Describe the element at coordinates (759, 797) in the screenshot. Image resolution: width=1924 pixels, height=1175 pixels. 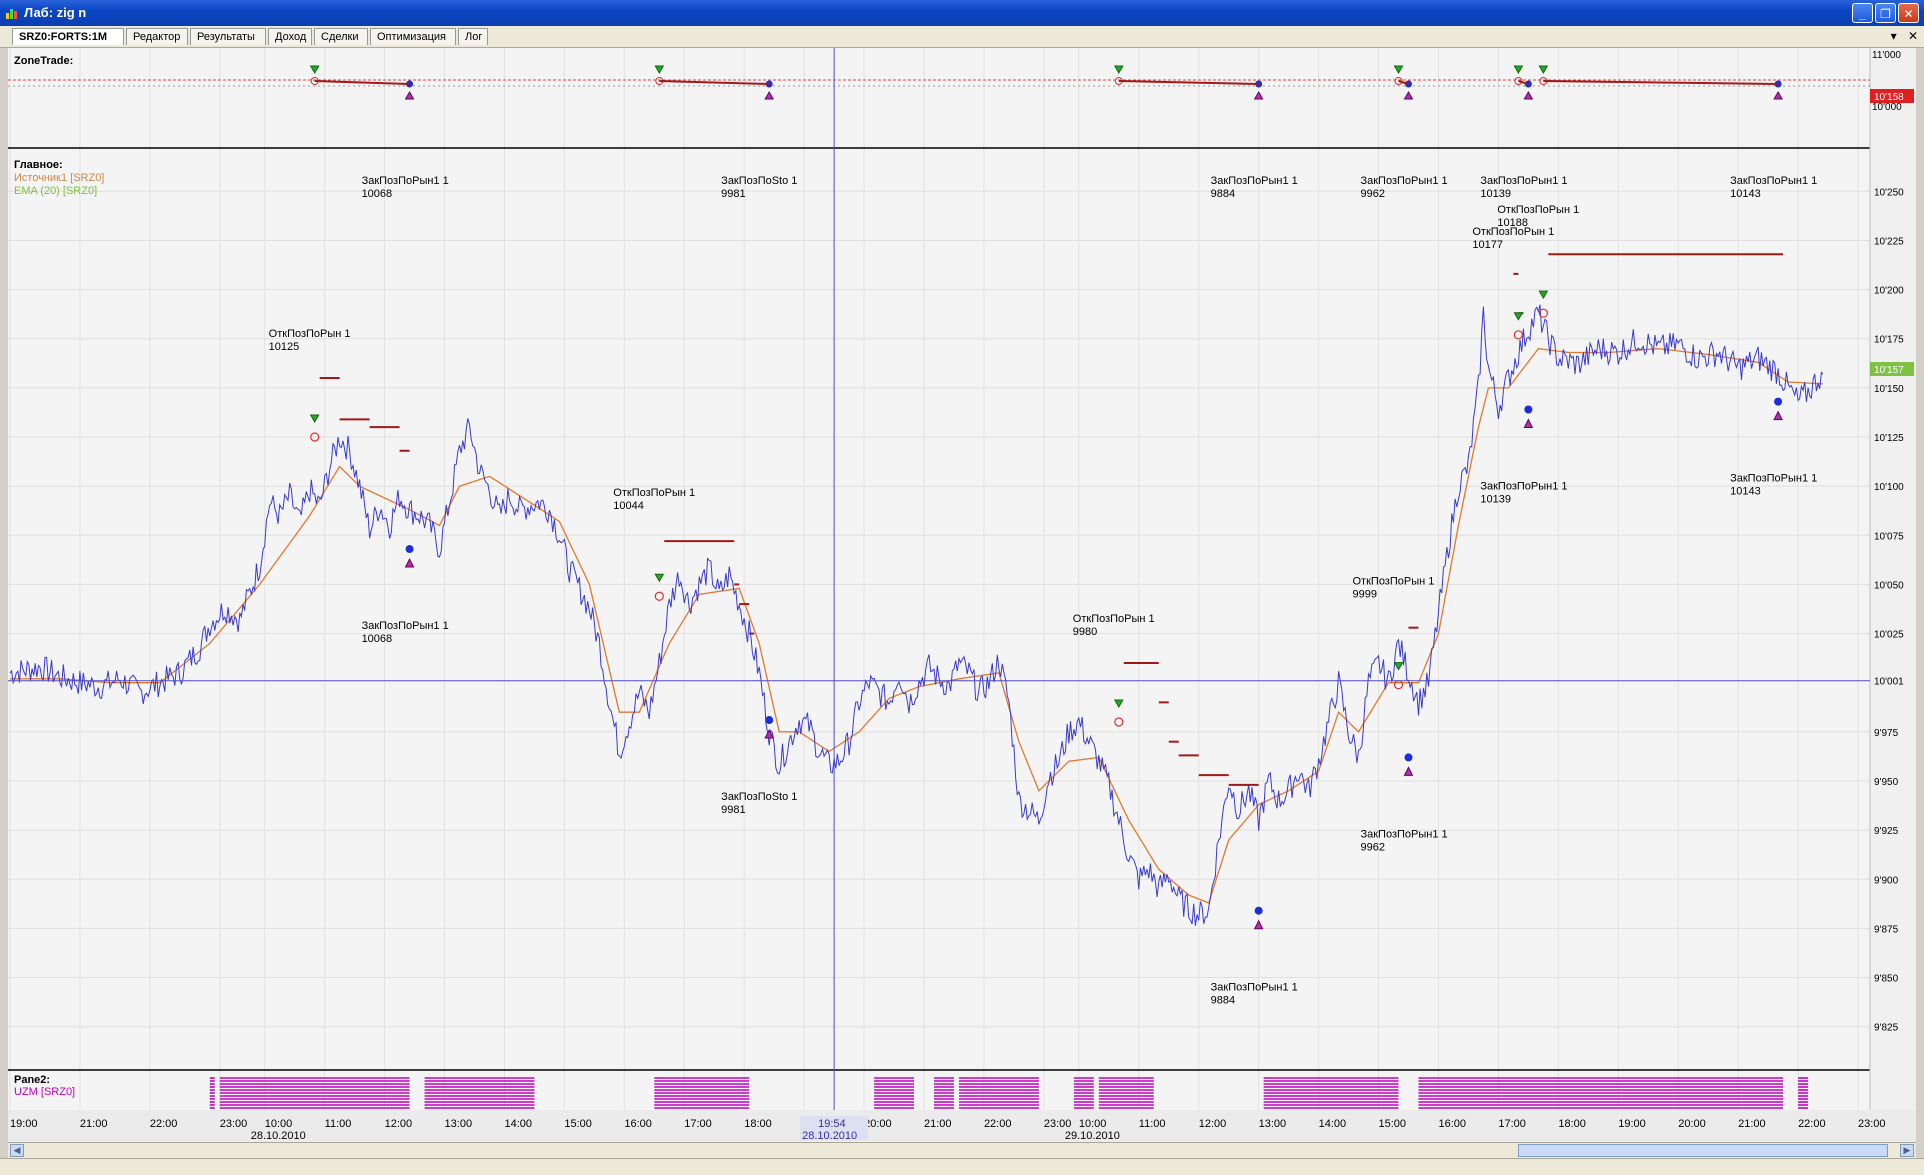
I see `exit-label: ЗакПозПоSto 1` at that location.